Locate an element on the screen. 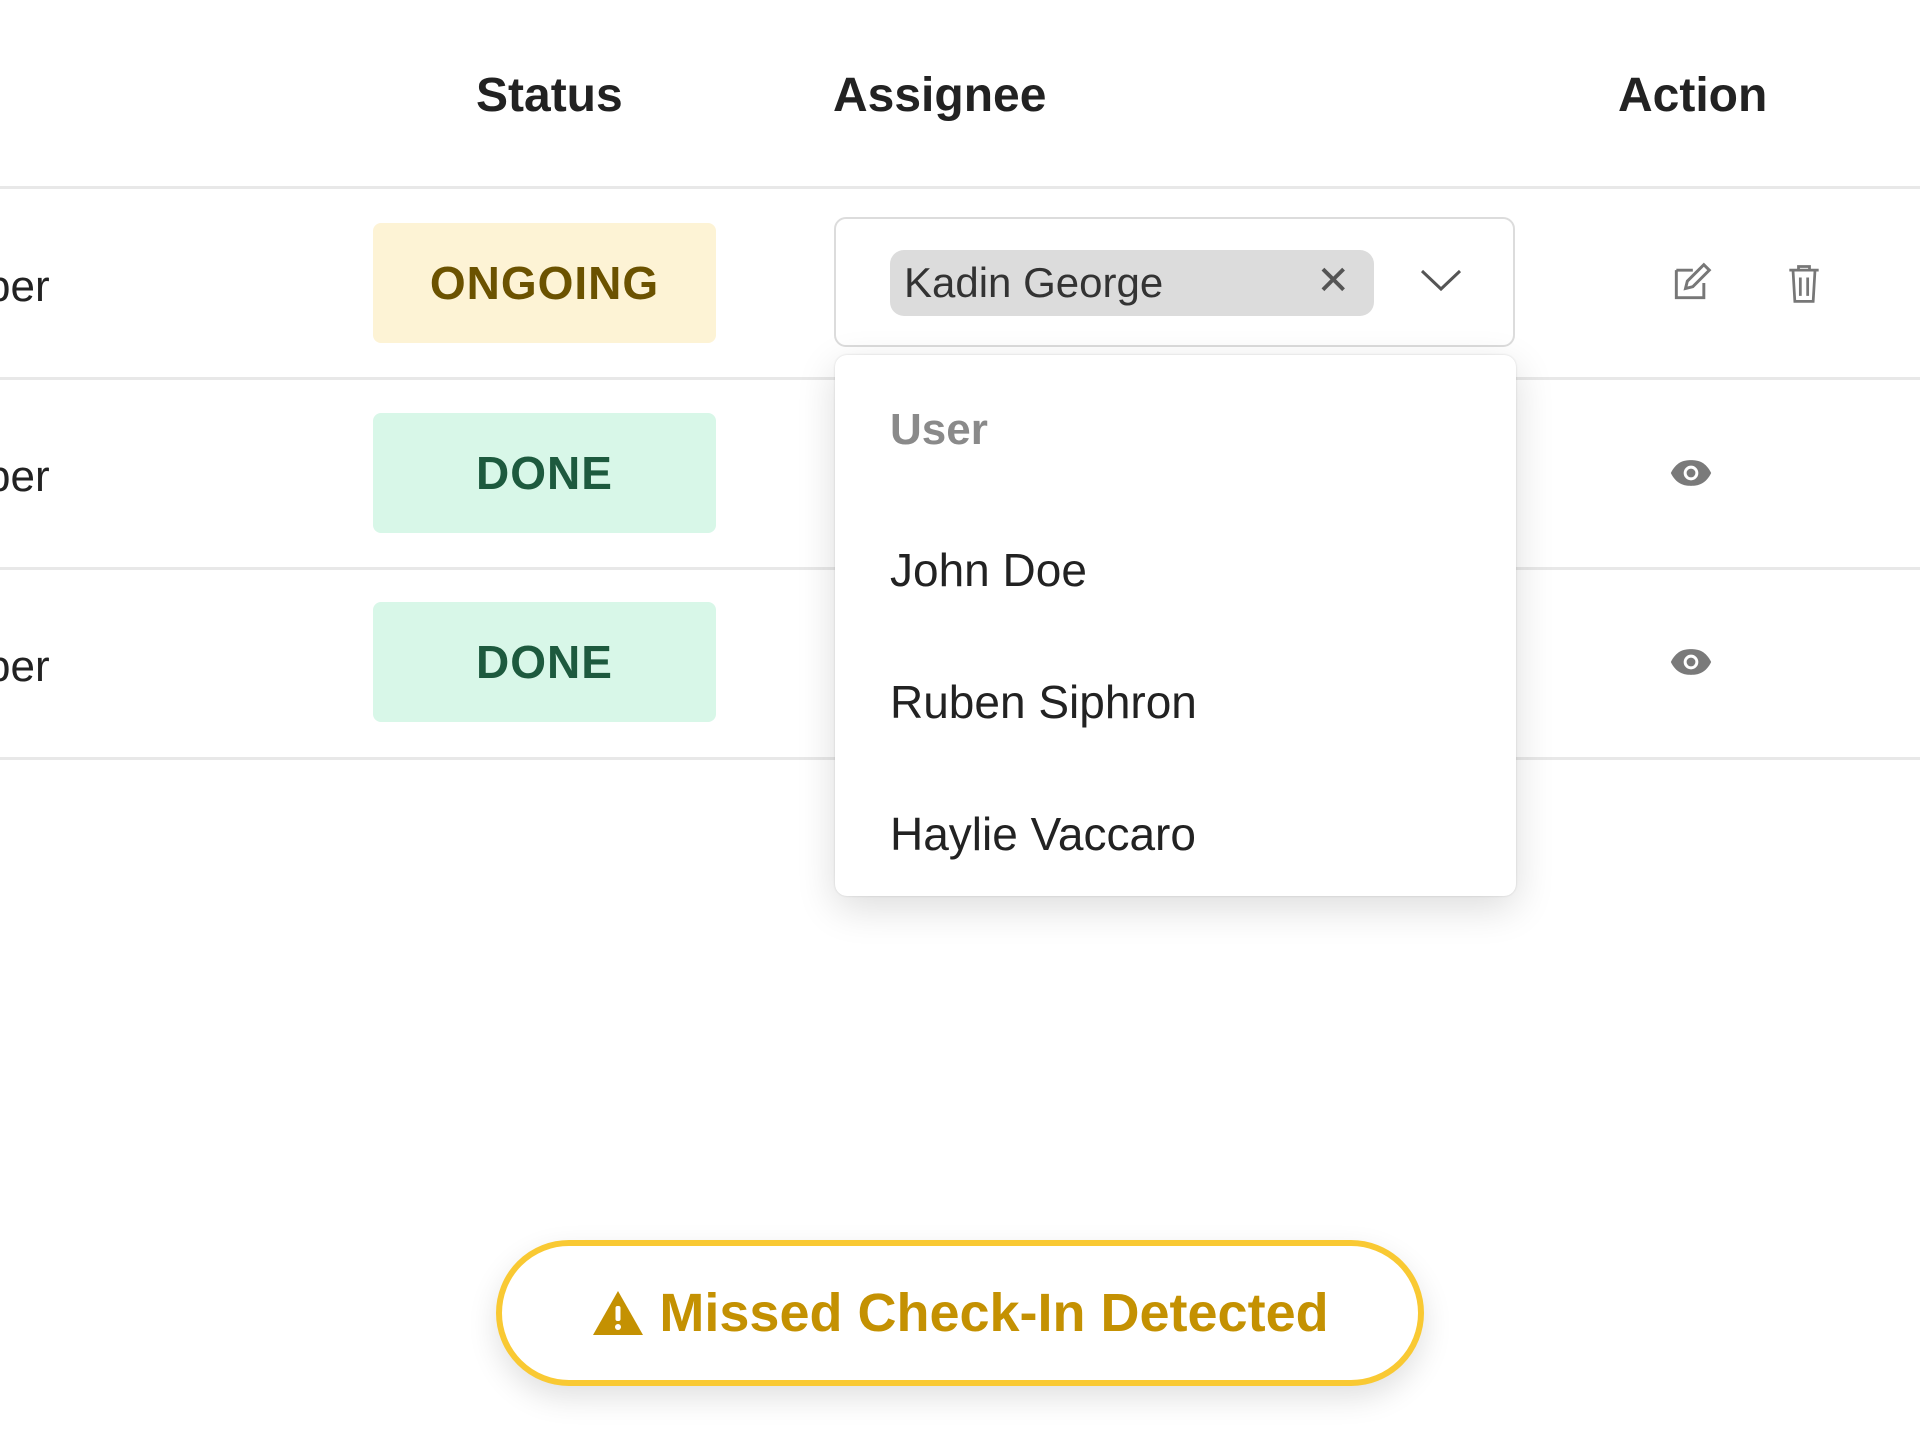 The width and height of the screenshot is (1920, 1446). status-badge: ONGOING is located at coordinates (544, 283).